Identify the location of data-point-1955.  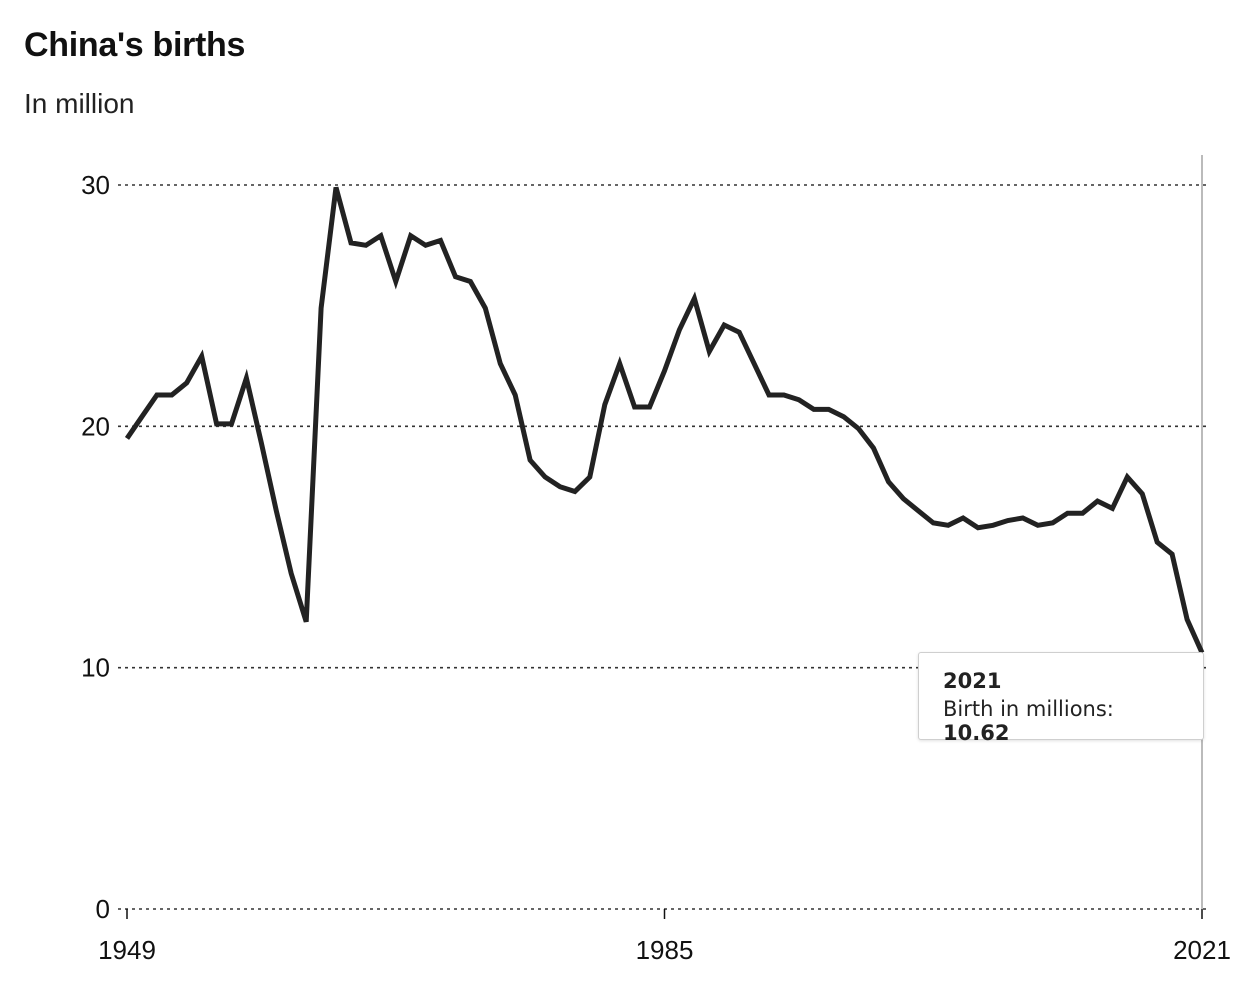
(217, 424).